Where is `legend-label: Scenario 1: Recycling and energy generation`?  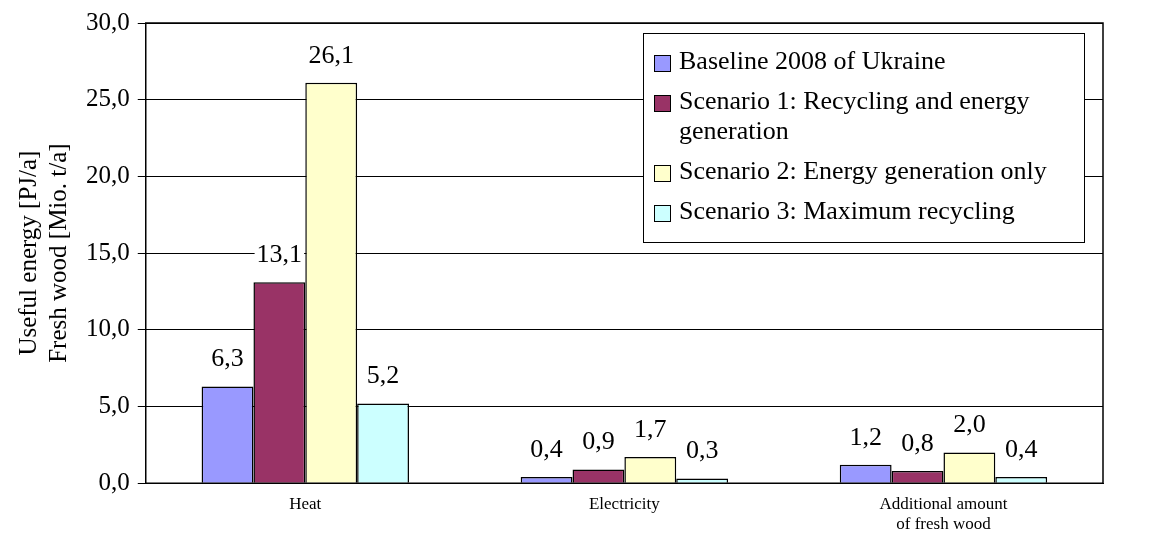
legend-label: Scenario 1: Recycling and energy generation is located at coordinates (855, 116).